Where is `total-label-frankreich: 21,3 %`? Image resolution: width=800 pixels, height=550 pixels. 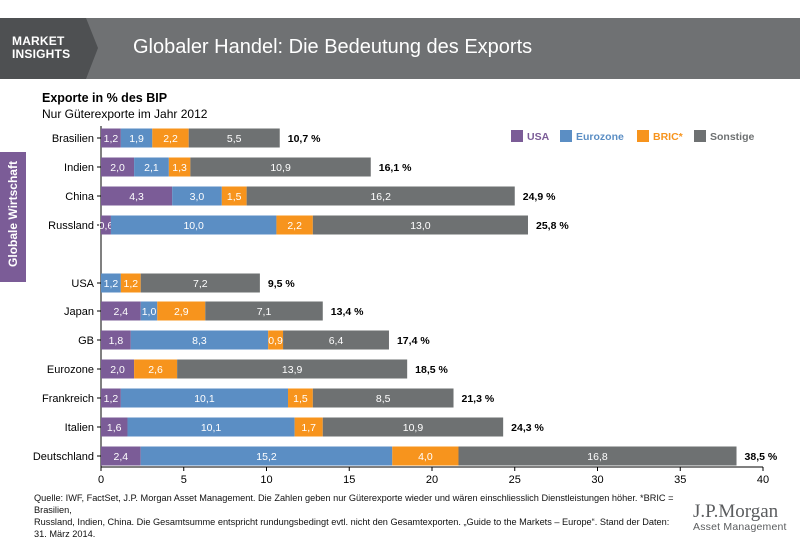
total-label-frankreich: 21,3 % is located at coordinates (478, 399).